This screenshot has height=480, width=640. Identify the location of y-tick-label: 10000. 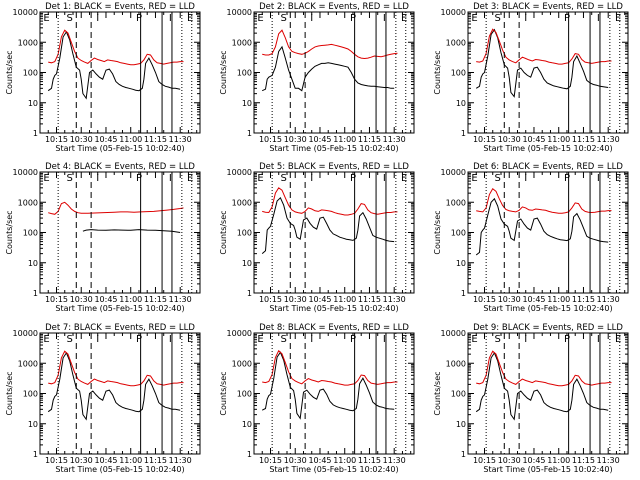
(453, 333).